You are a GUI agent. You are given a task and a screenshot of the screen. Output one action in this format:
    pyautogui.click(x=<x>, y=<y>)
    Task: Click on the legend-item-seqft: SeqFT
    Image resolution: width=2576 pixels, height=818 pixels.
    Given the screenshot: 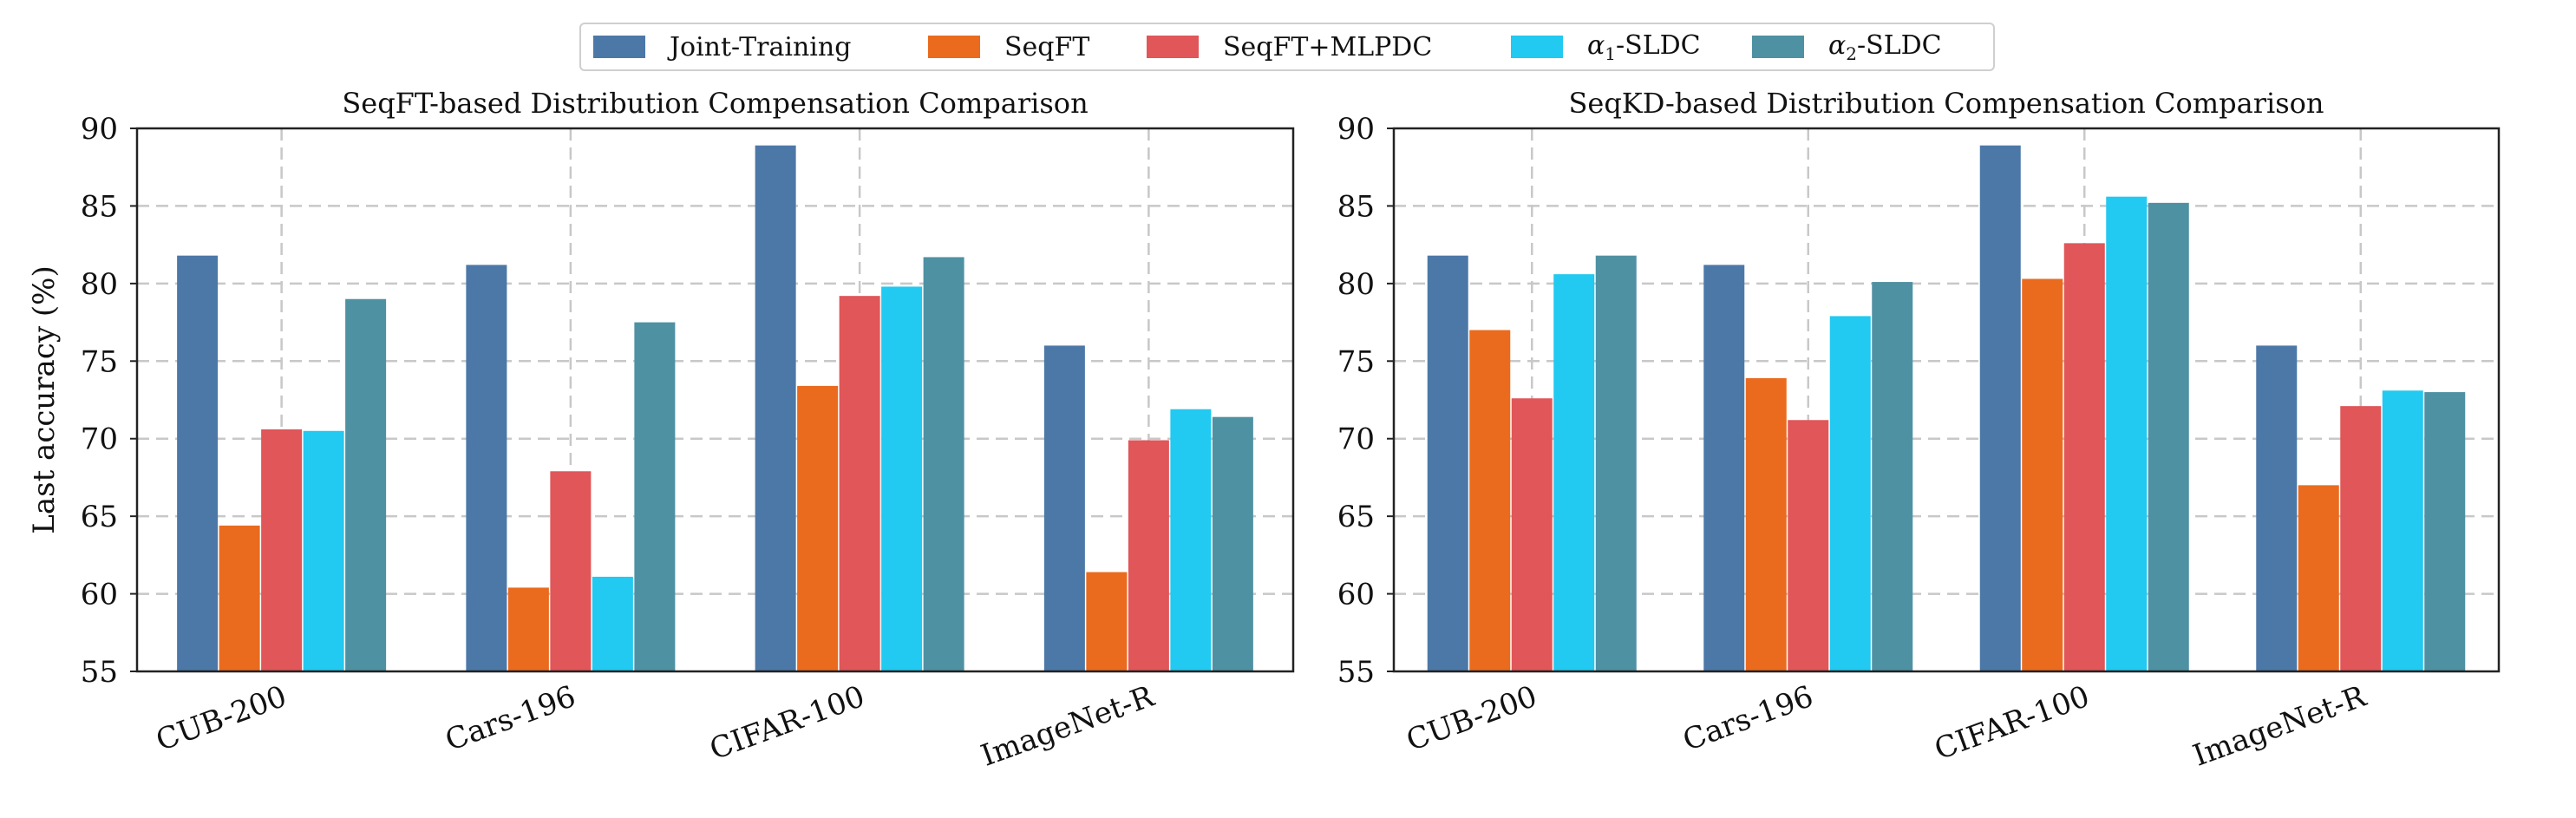 What is the action you would take?
    pyautogui.click(x=1008, y=46)
    